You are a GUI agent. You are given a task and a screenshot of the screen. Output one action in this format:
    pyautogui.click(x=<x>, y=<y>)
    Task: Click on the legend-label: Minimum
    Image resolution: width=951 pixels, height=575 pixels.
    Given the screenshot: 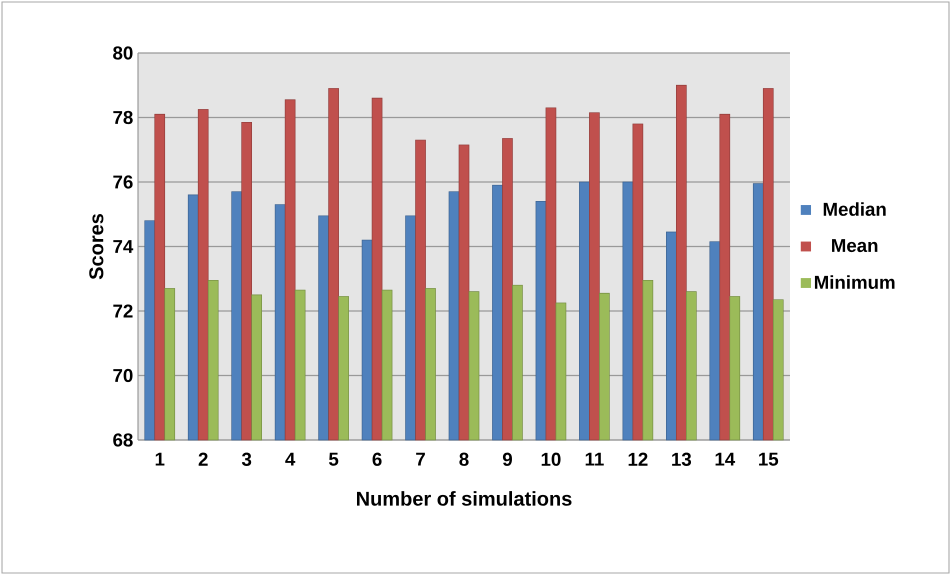 What is the action you would take?
    pyautogui.click(x=854, y=282)
    